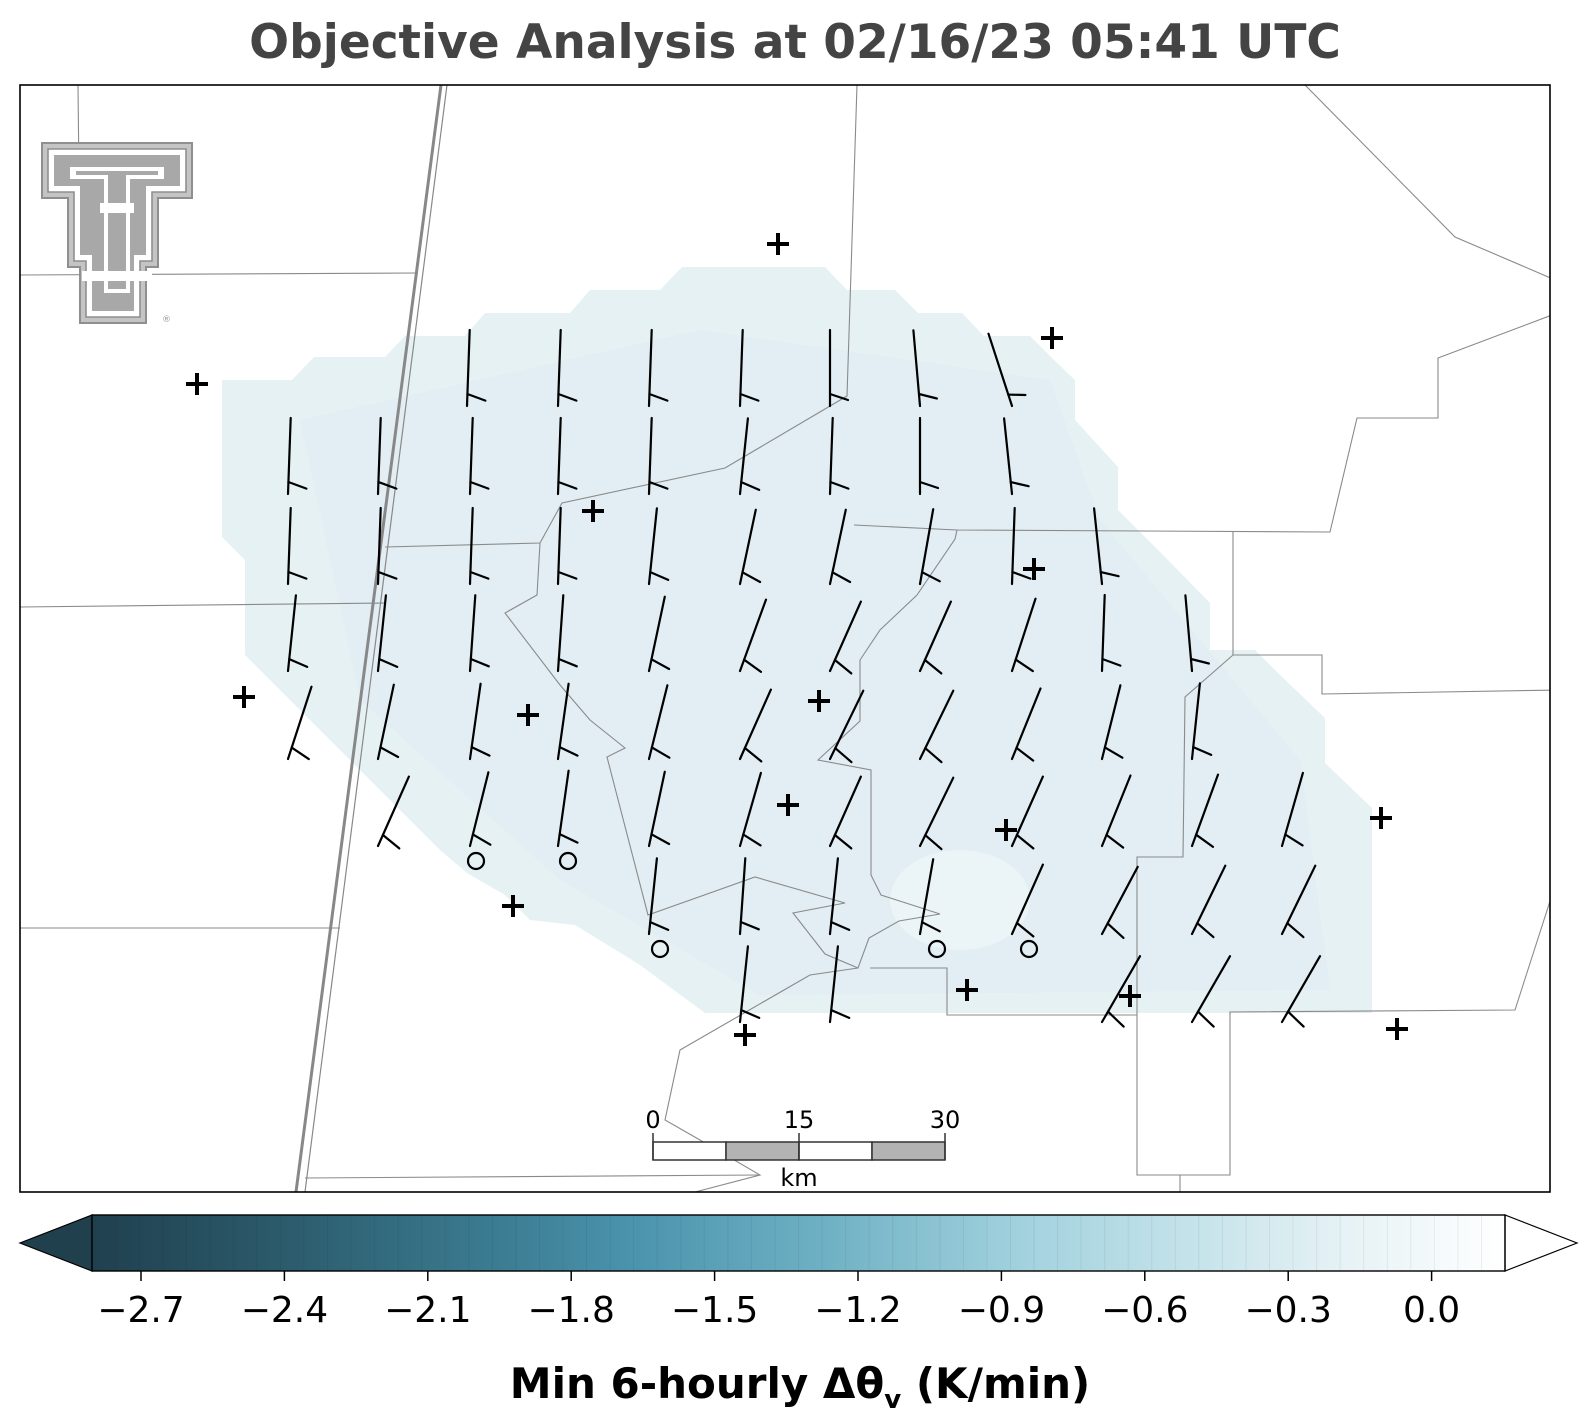 The image size is (1590, 1425). What do you see at coordinates (798, 1178) in the screenshot?
I see `scale-unit-label: km` at bounding box center [798, 1178].